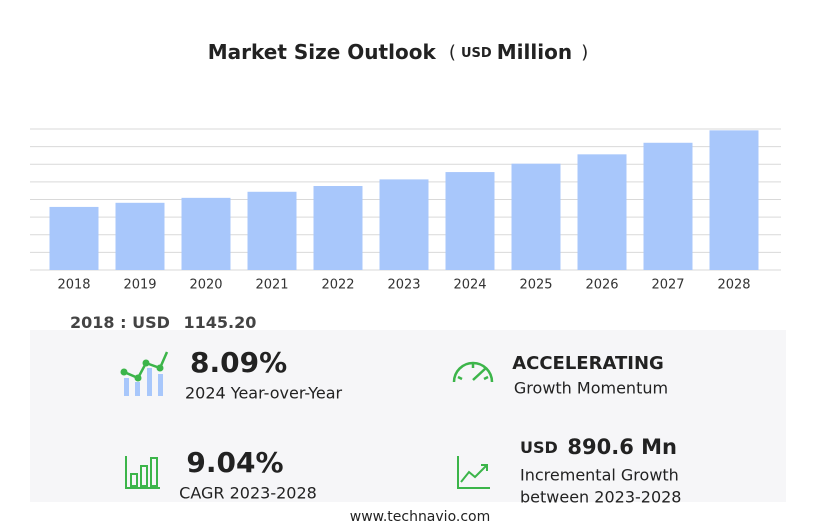 Image resolution: width=816 pixels, height=528 pixels. I want to click on x-tick-label: 2026, so click(601, 285).